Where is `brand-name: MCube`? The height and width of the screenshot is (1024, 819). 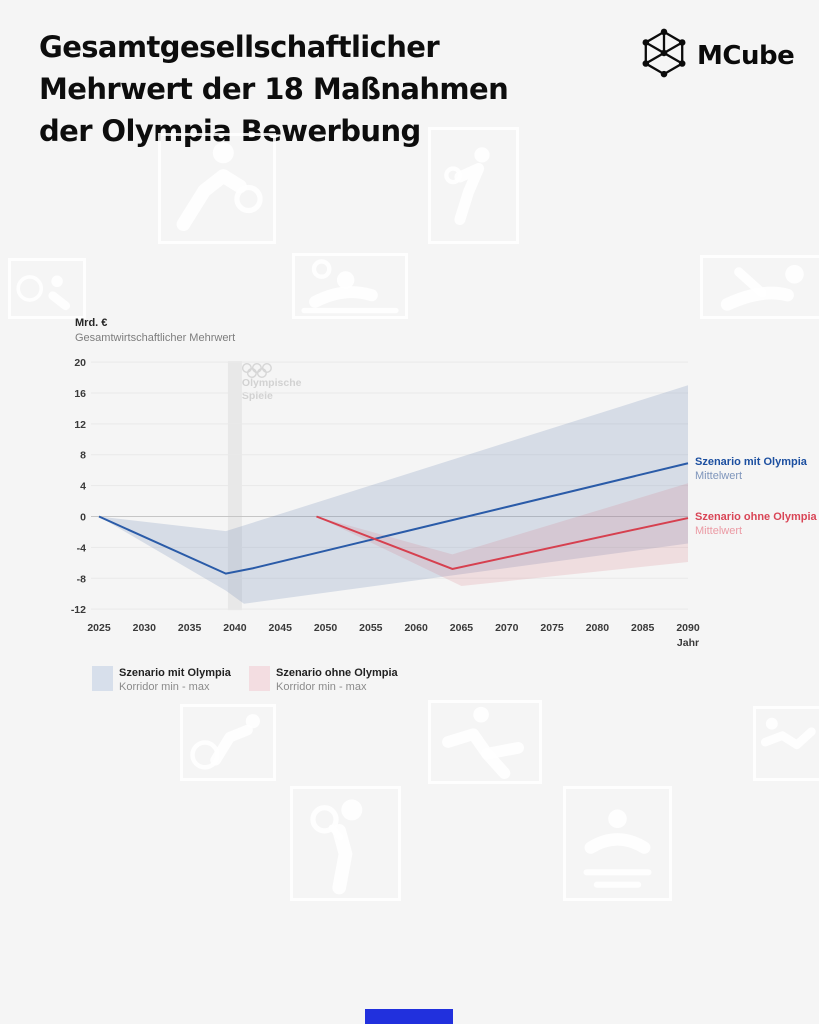
brand-name: MCube is located at coordinates (746, 55).